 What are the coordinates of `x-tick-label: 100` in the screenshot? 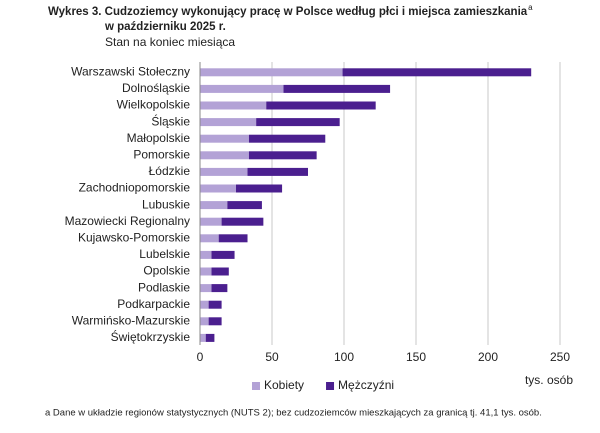 It's located at (344, 357).